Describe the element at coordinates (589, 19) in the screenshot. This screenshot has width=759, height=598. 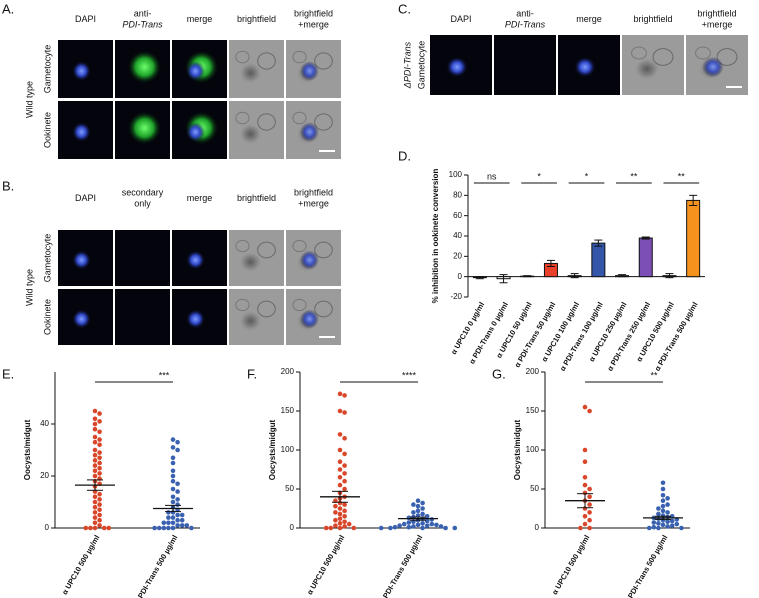
I see `column-header: merge` at that location.